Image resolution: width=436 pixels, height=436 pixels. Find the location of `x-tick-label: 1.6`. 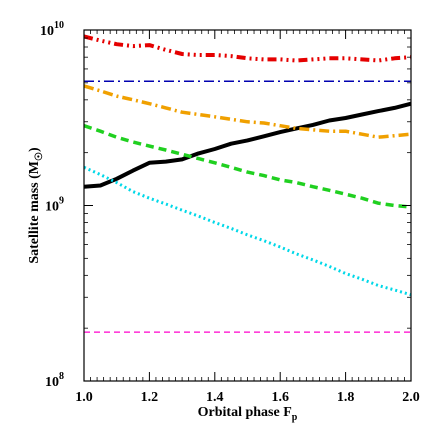

x-tick-label: 1.6 is located at coordinates (280, 397).